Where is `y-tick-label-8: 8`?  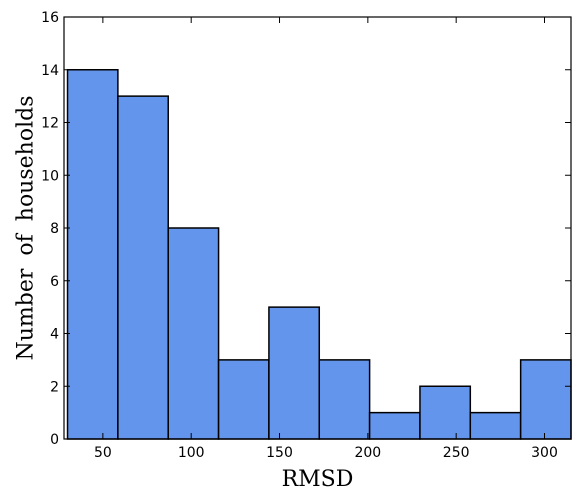
y-tick-label-8: 8 is located at coordinates (54, 229).